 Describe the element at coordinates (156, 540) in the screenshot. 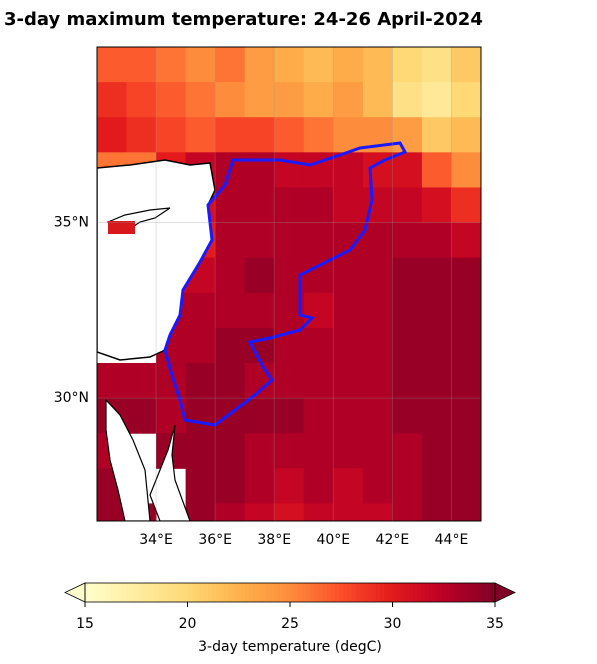

I see `x-tick-label: 34°E` at that location.